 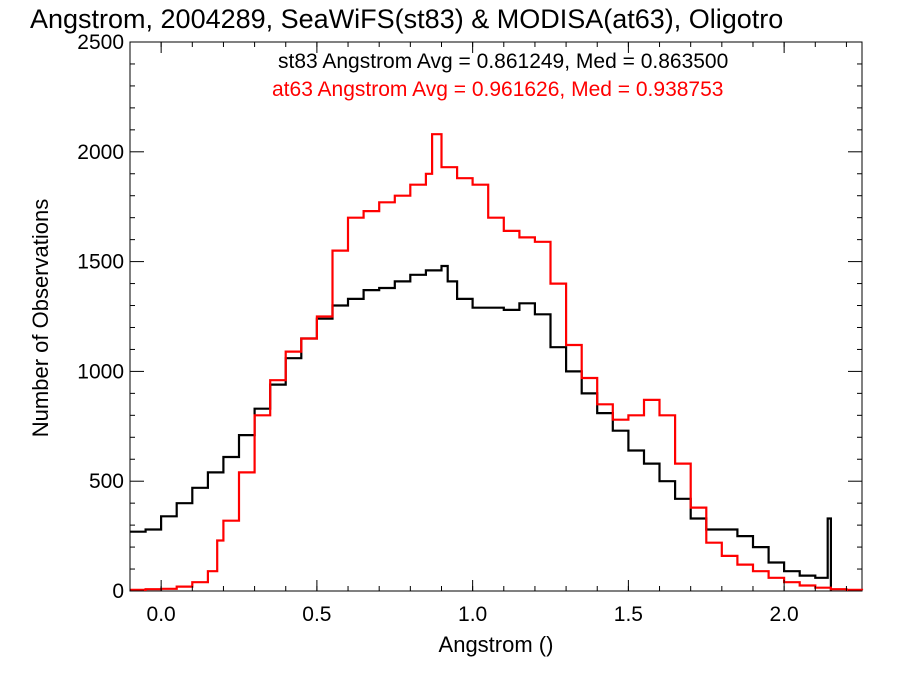 I want to click on y-axis-label: Number of Observations, so click(x=40, y=318).